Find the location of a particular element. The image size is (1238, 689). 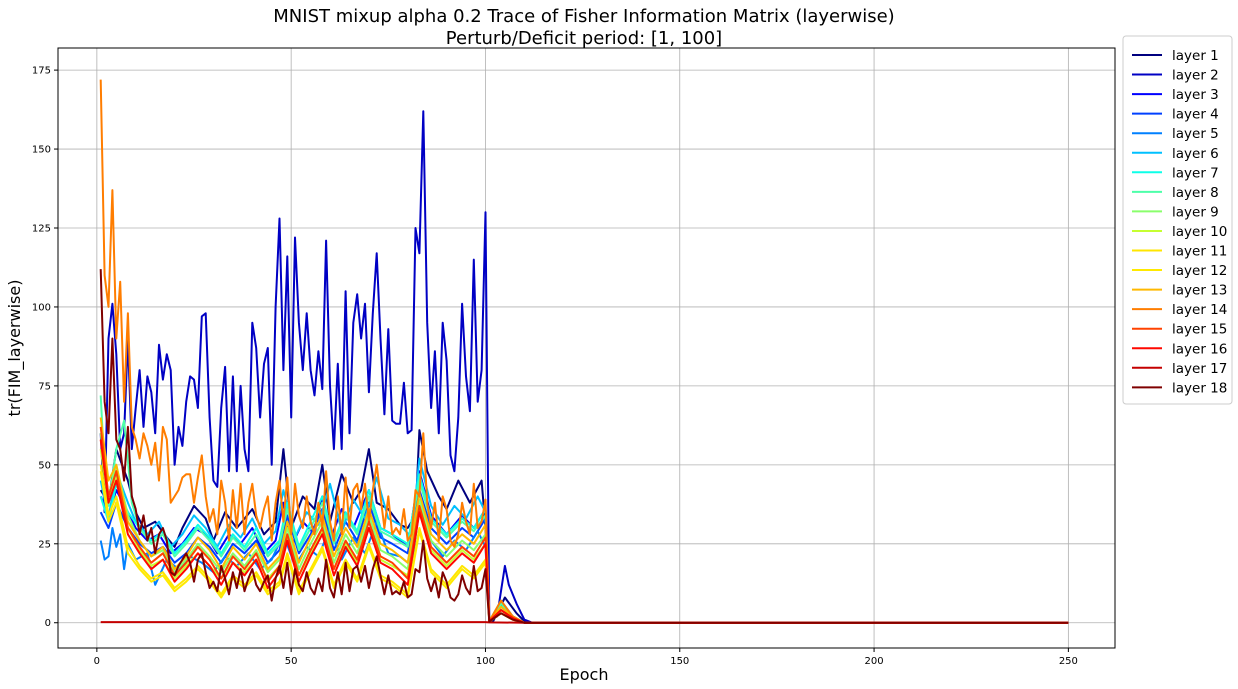

legend-label: layer 1 is located at coordinates (1195, 56).